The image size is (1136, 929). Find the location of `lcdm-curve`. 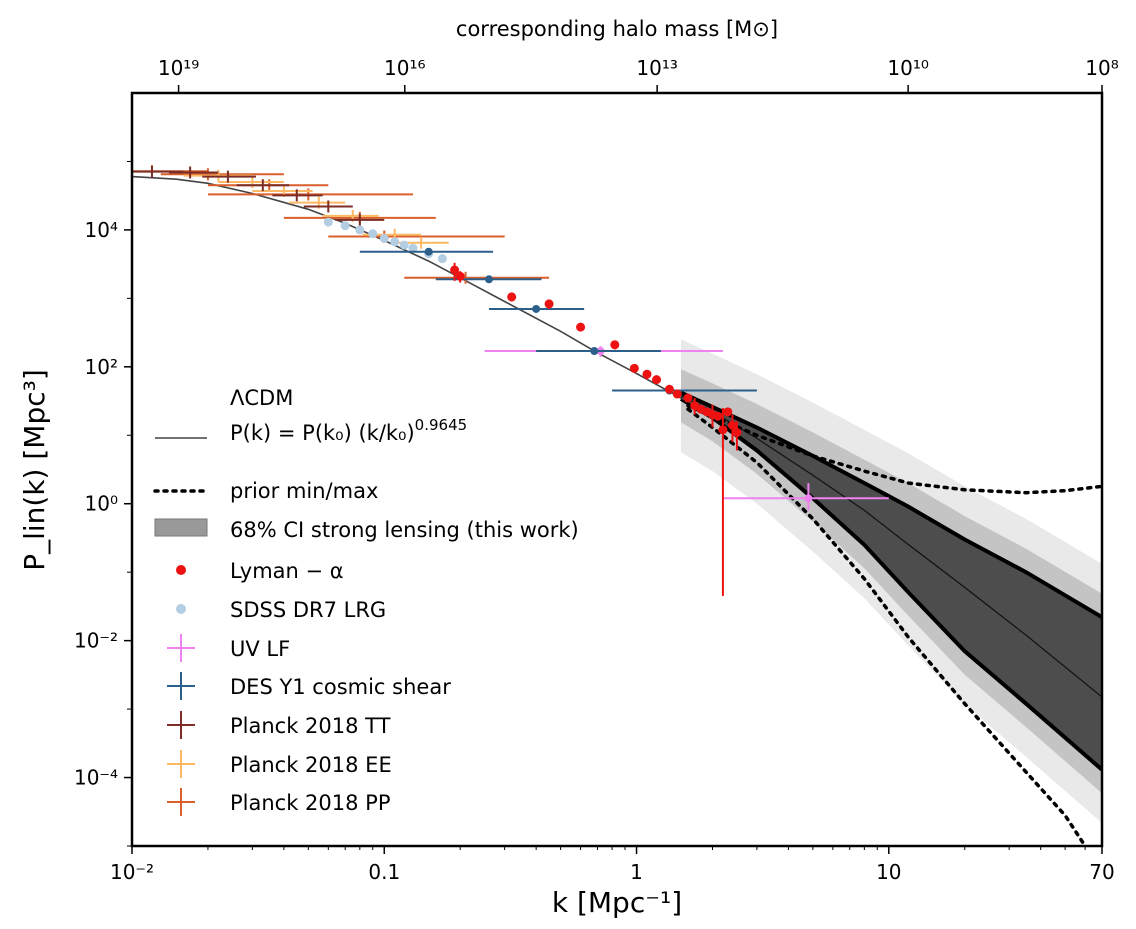

lcdm-curve is located at coordinates (422, 294).